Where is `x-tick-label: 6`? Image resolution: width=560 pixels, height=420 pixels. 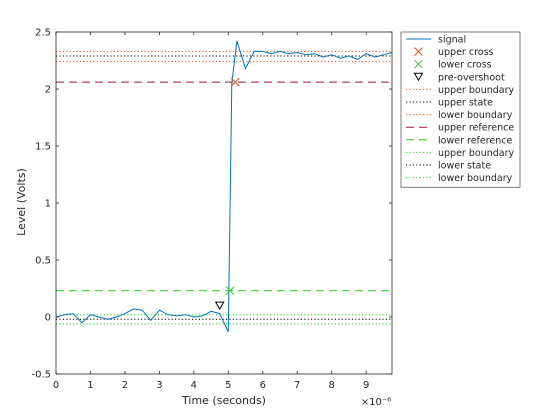 x-tick-label: 6 is located at coordinates (263, 385).